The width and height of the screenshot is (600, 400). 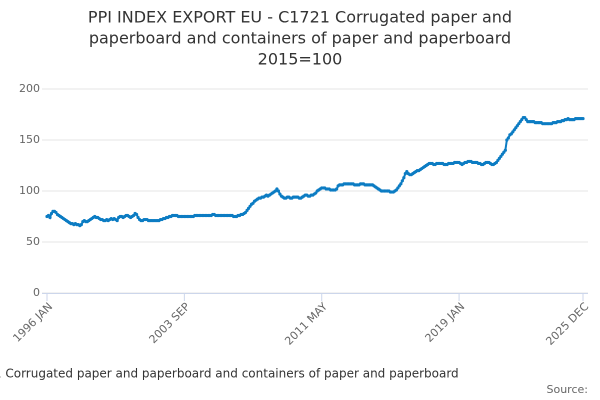 I want to click on y-tick-label: 100, so click(x=29, y=190).